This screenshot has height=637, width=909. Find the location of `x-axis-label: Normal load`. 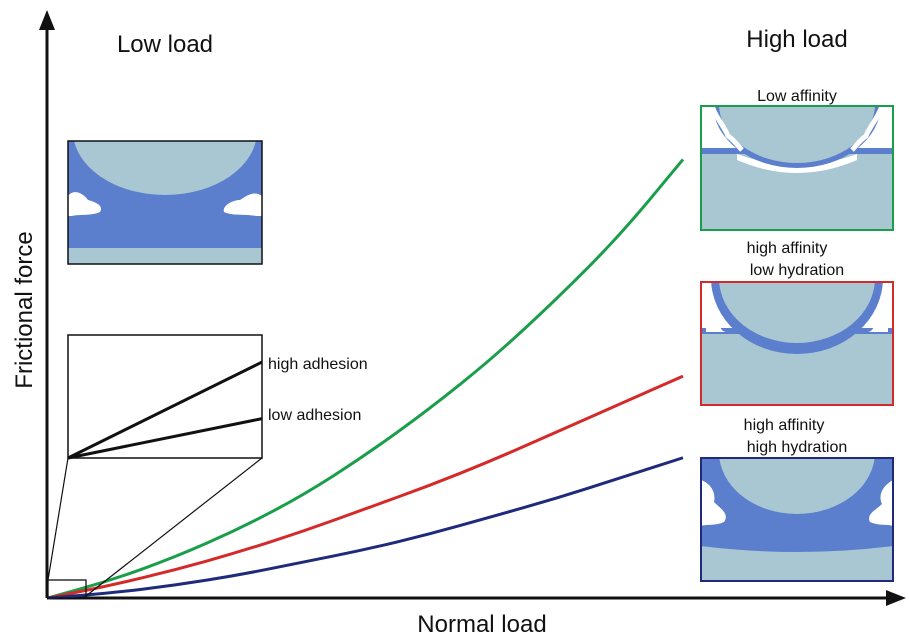

x-axis-label: Normal load is located at coordinates (481, 624).